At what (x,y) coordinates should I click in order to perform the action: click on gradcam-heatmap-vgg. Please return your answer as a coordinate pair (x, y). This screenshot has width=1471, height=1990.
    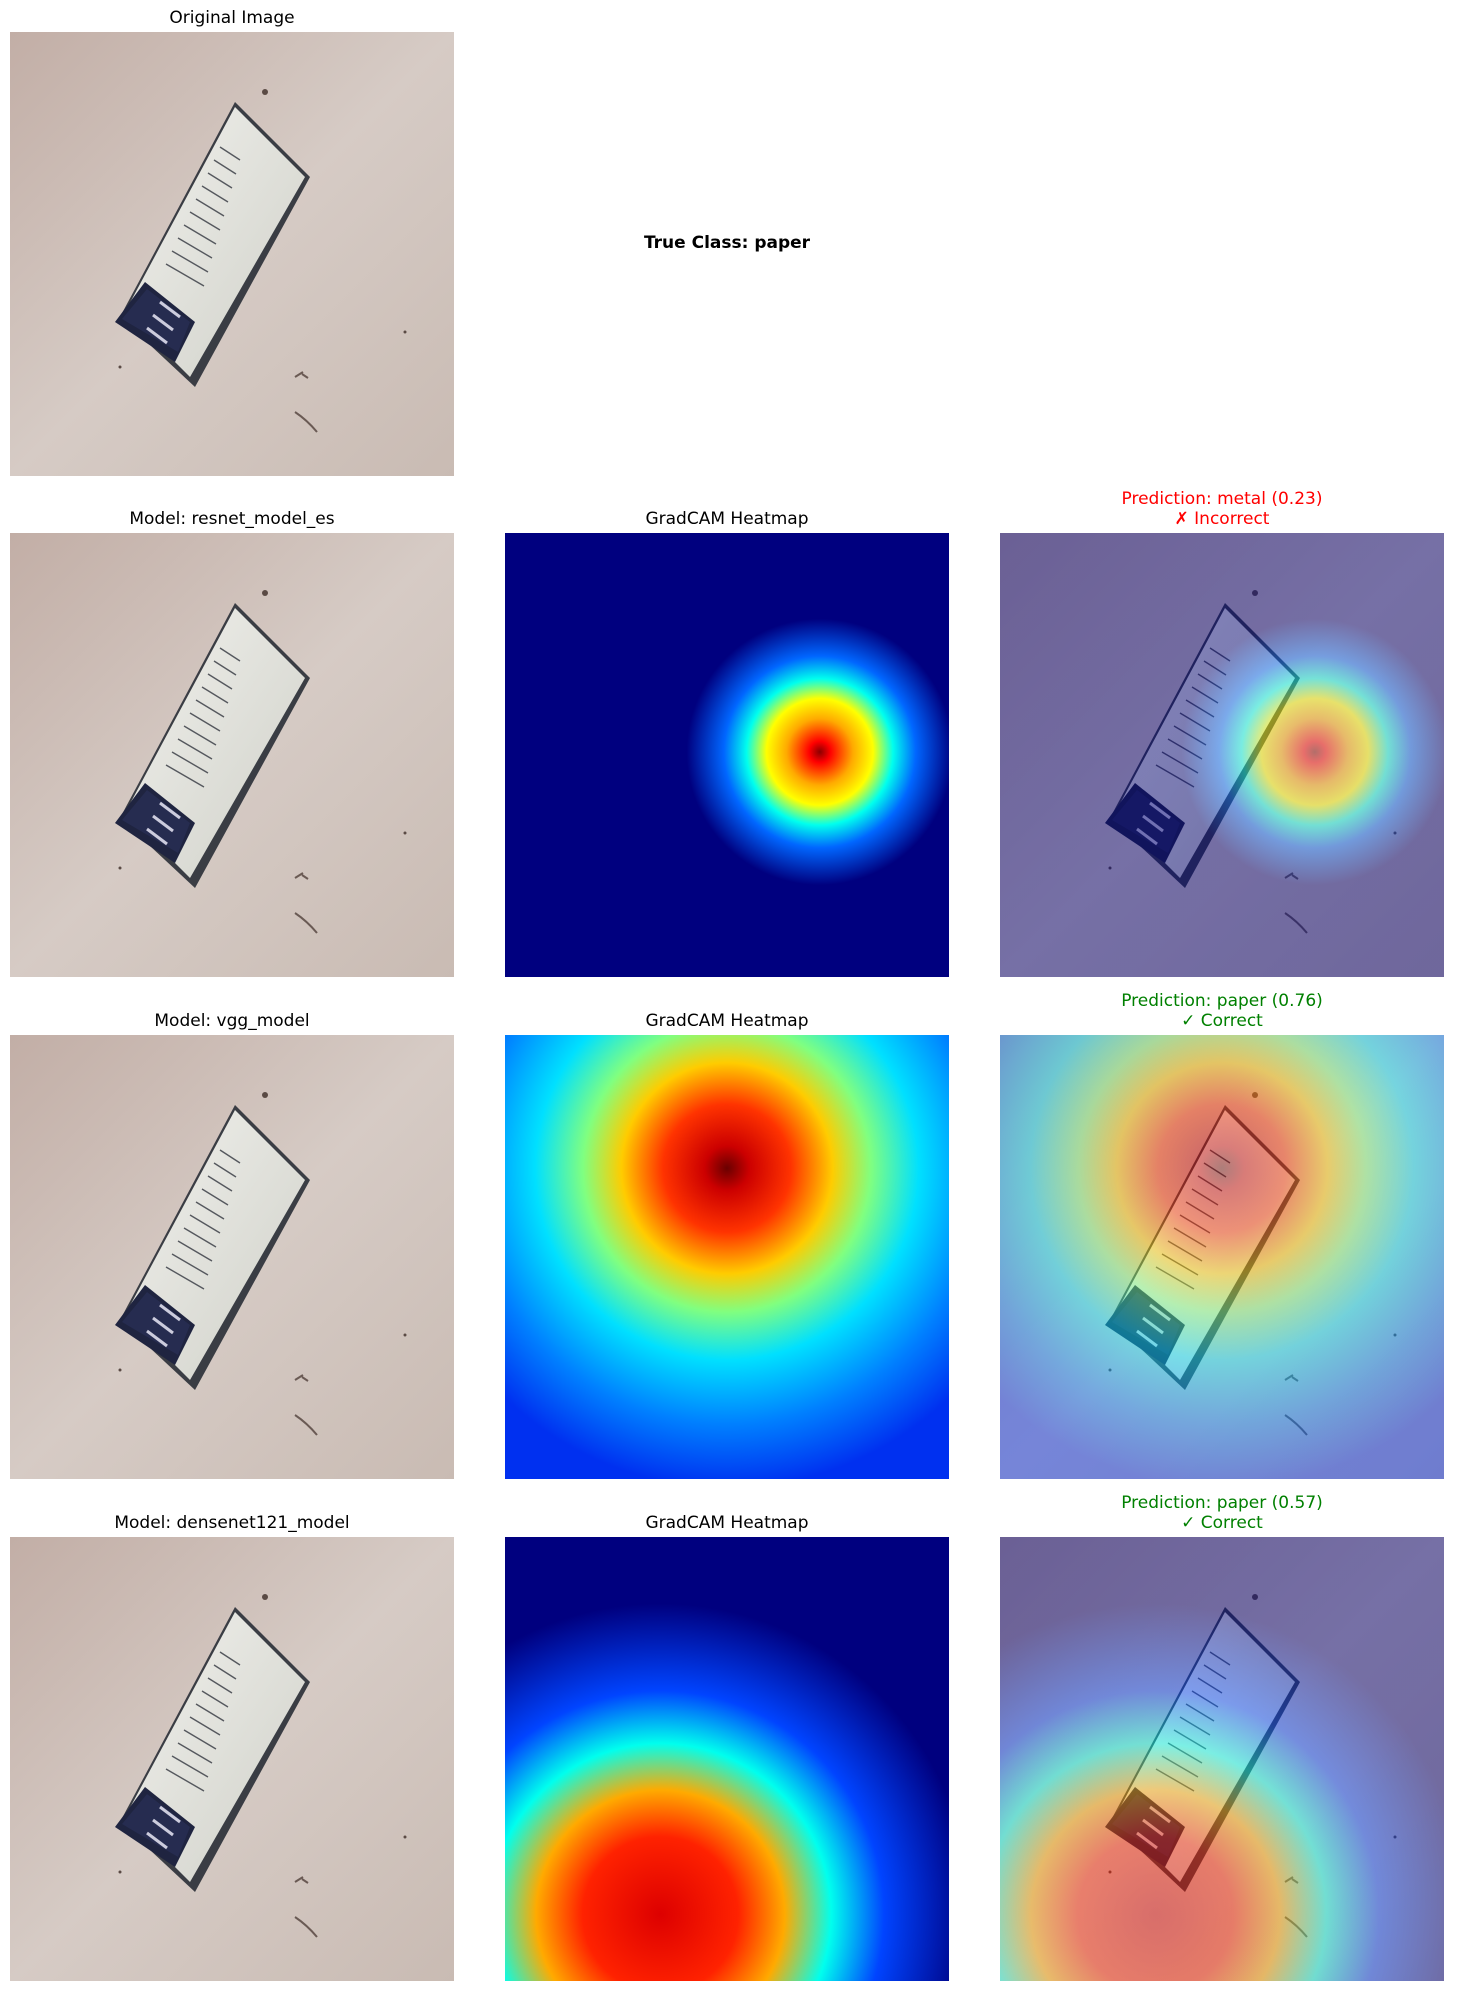
    Looking at the image, I should click on (727, 1257).